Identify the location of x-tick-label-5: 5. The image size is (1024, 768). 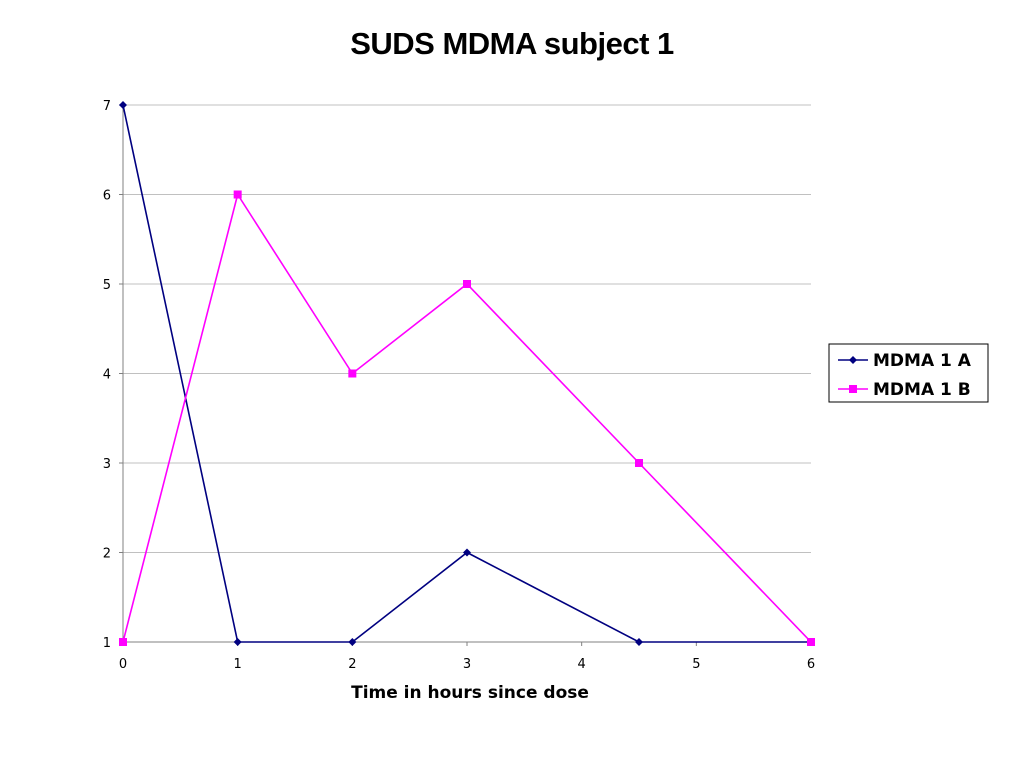
(696, 664).